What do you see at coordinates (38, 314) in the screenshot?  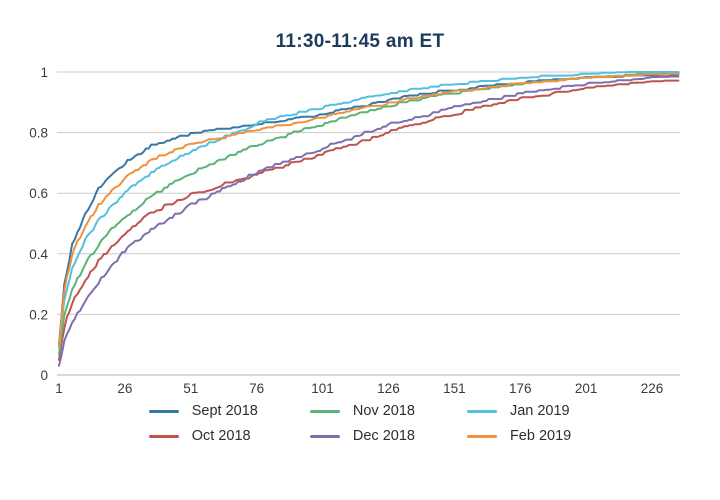 I see `y-tick-label: 0.2` at bounding box center [38, 314].